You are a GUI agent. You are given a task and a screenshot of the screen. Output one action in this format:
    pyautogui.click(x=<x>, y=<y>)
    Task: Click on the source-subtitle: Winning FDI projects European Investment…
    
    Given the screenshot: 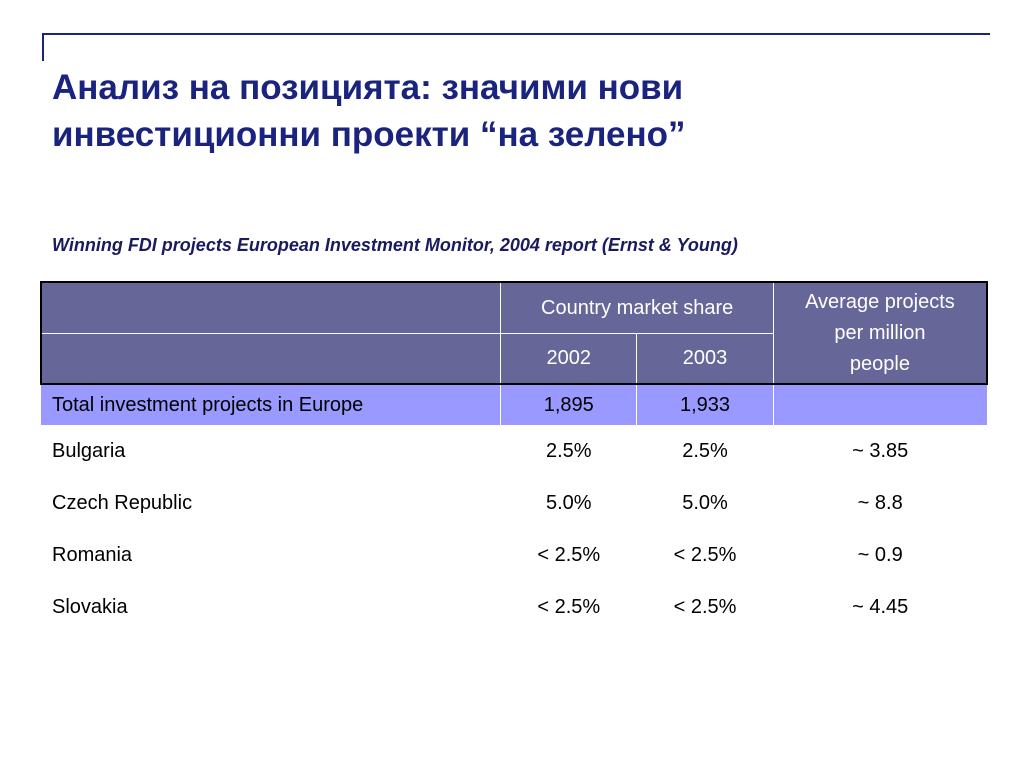 What is the action you would take?
    pyautogui.click(x=395, y=245)
    